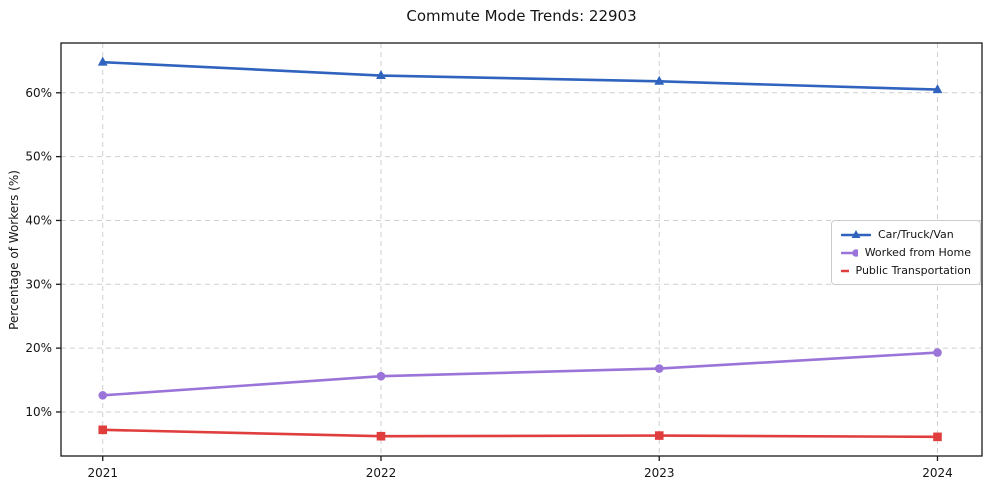 Image resolution: width=990 pixels, height=490 pixels. What do you see at coordinates (659, 473) in the screenshot?
I see `x-tick-label: 2023` at bounding box center [659, 473].